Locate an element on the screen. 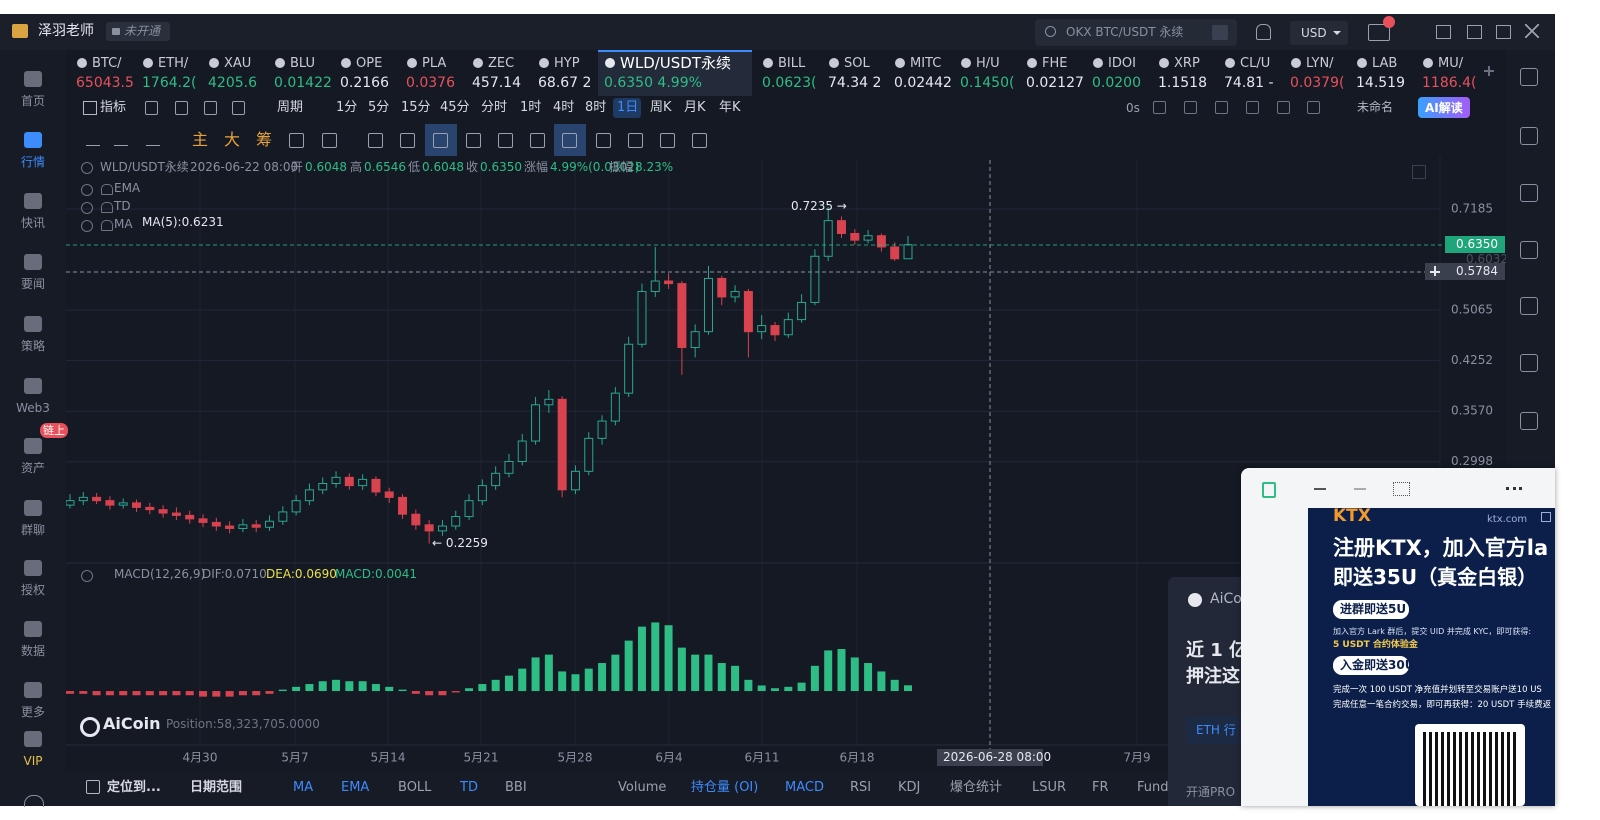 The height and width of the screenshot is (820, 1600). ticker-price: 457.14 is located at coordinates (496, 83).